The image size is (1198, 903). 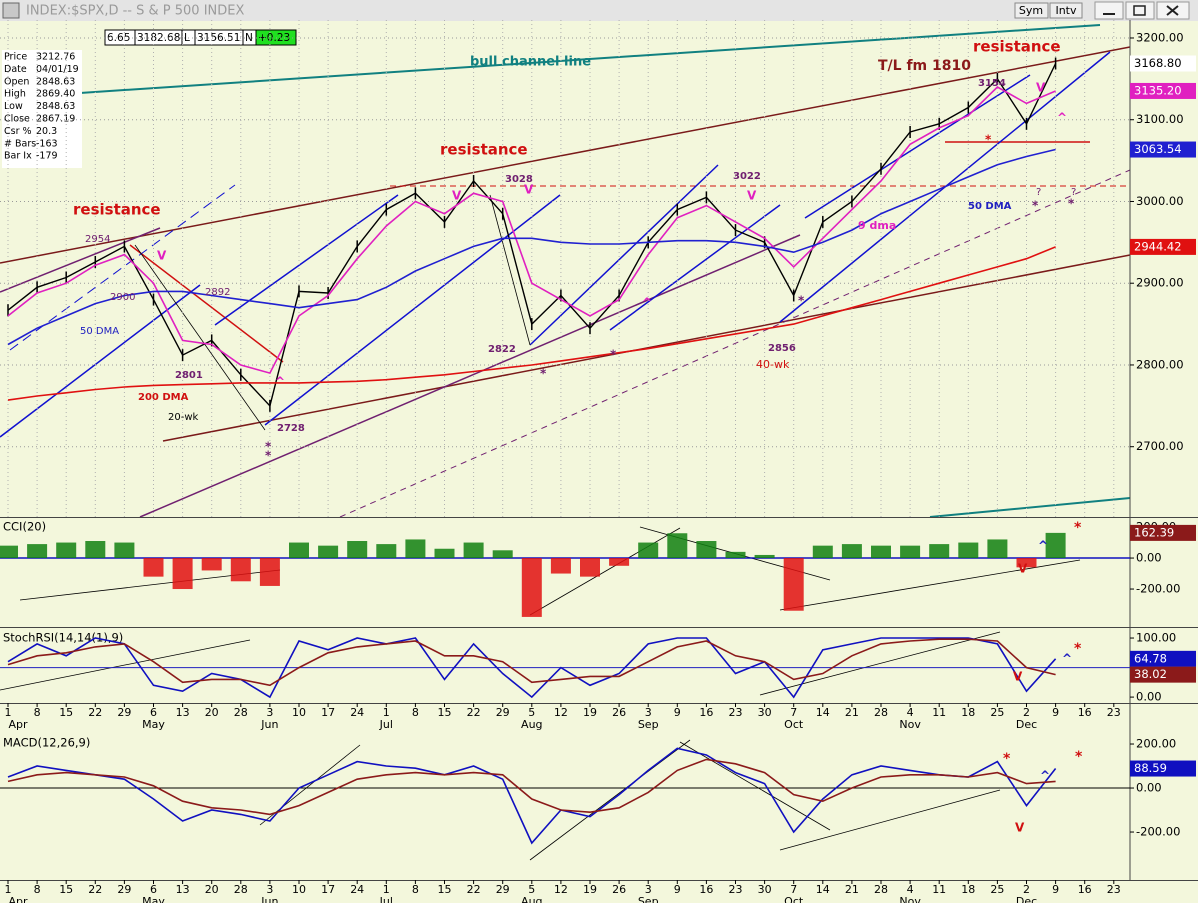 What do you see at coordinates (1026, 712) in the screenshot?
I see `x-tick-label: 2` at bounding box center [1026, 712].